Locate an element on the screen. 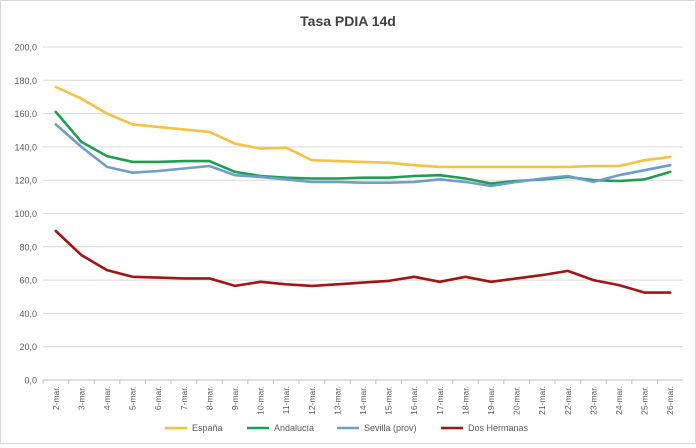  y-tick-label: 80,0 is located at coordinates (28, 247).